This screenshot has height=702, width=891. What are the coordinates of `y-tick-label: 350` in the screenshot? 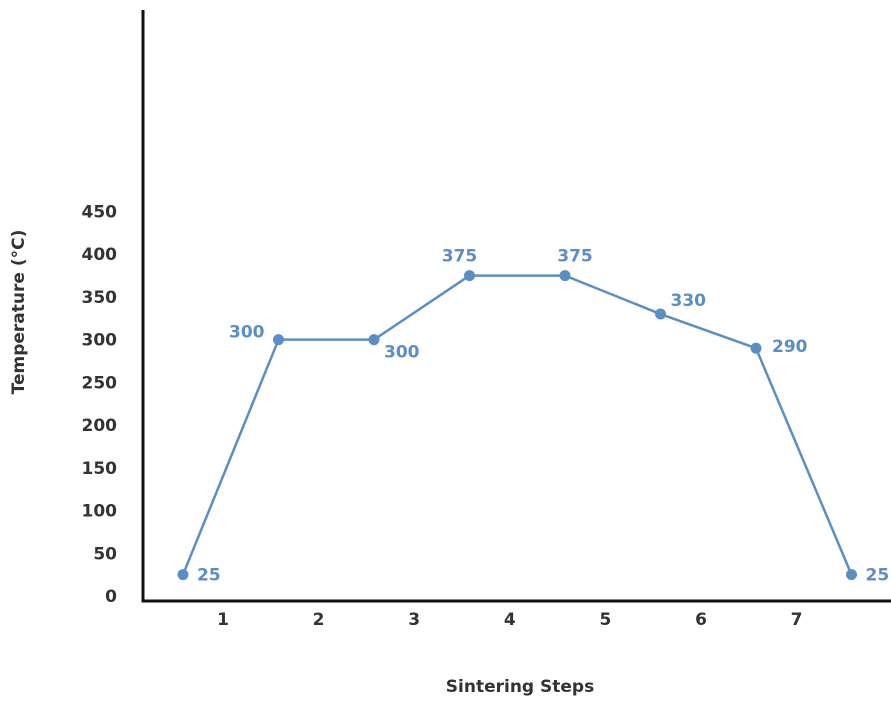 It's located at (100, 298).